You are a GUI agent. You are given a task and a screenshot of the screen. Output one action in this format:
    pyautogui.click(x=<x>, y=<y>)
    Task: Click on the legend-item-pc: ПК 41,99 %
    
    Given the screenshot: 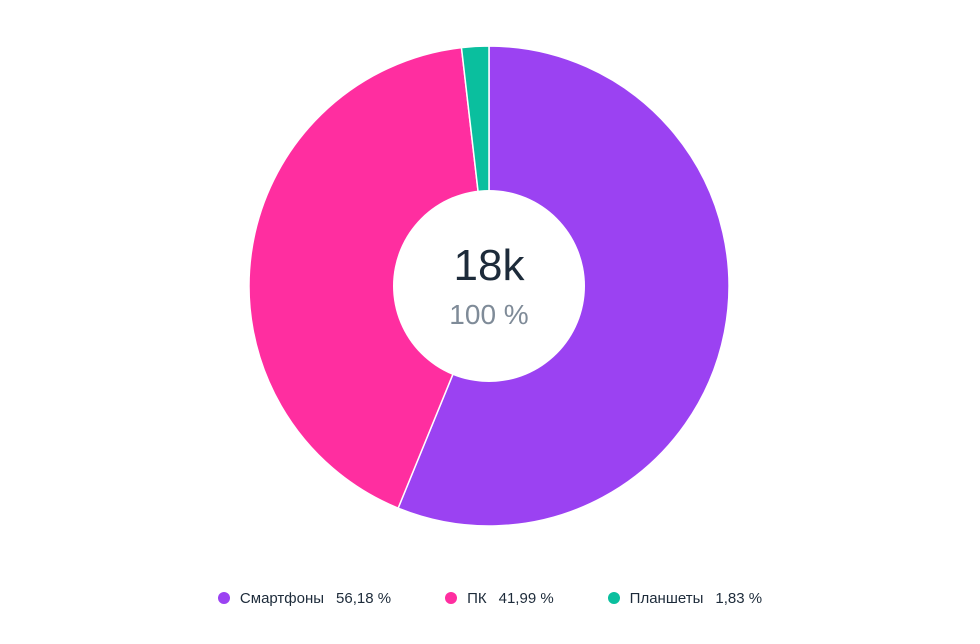 What is the action you would take?
    pyautogui.click(x=499, y=598)
    